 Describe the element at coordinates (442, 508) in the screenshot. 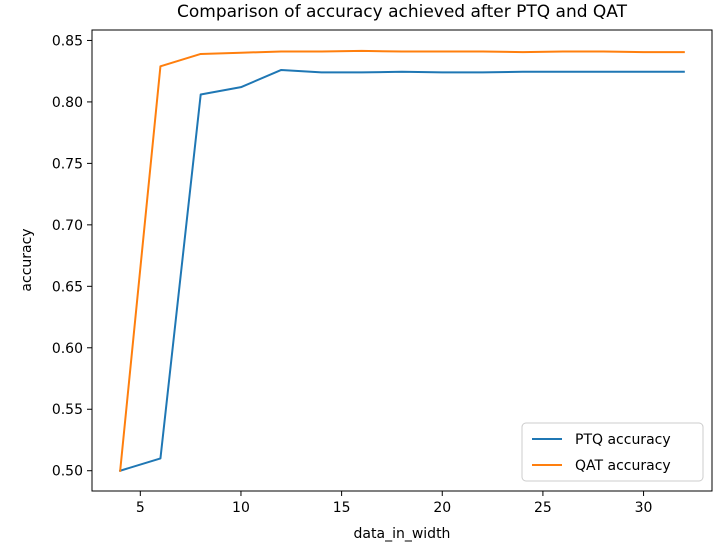

I see `x-tick-label-20: 20` at that location.